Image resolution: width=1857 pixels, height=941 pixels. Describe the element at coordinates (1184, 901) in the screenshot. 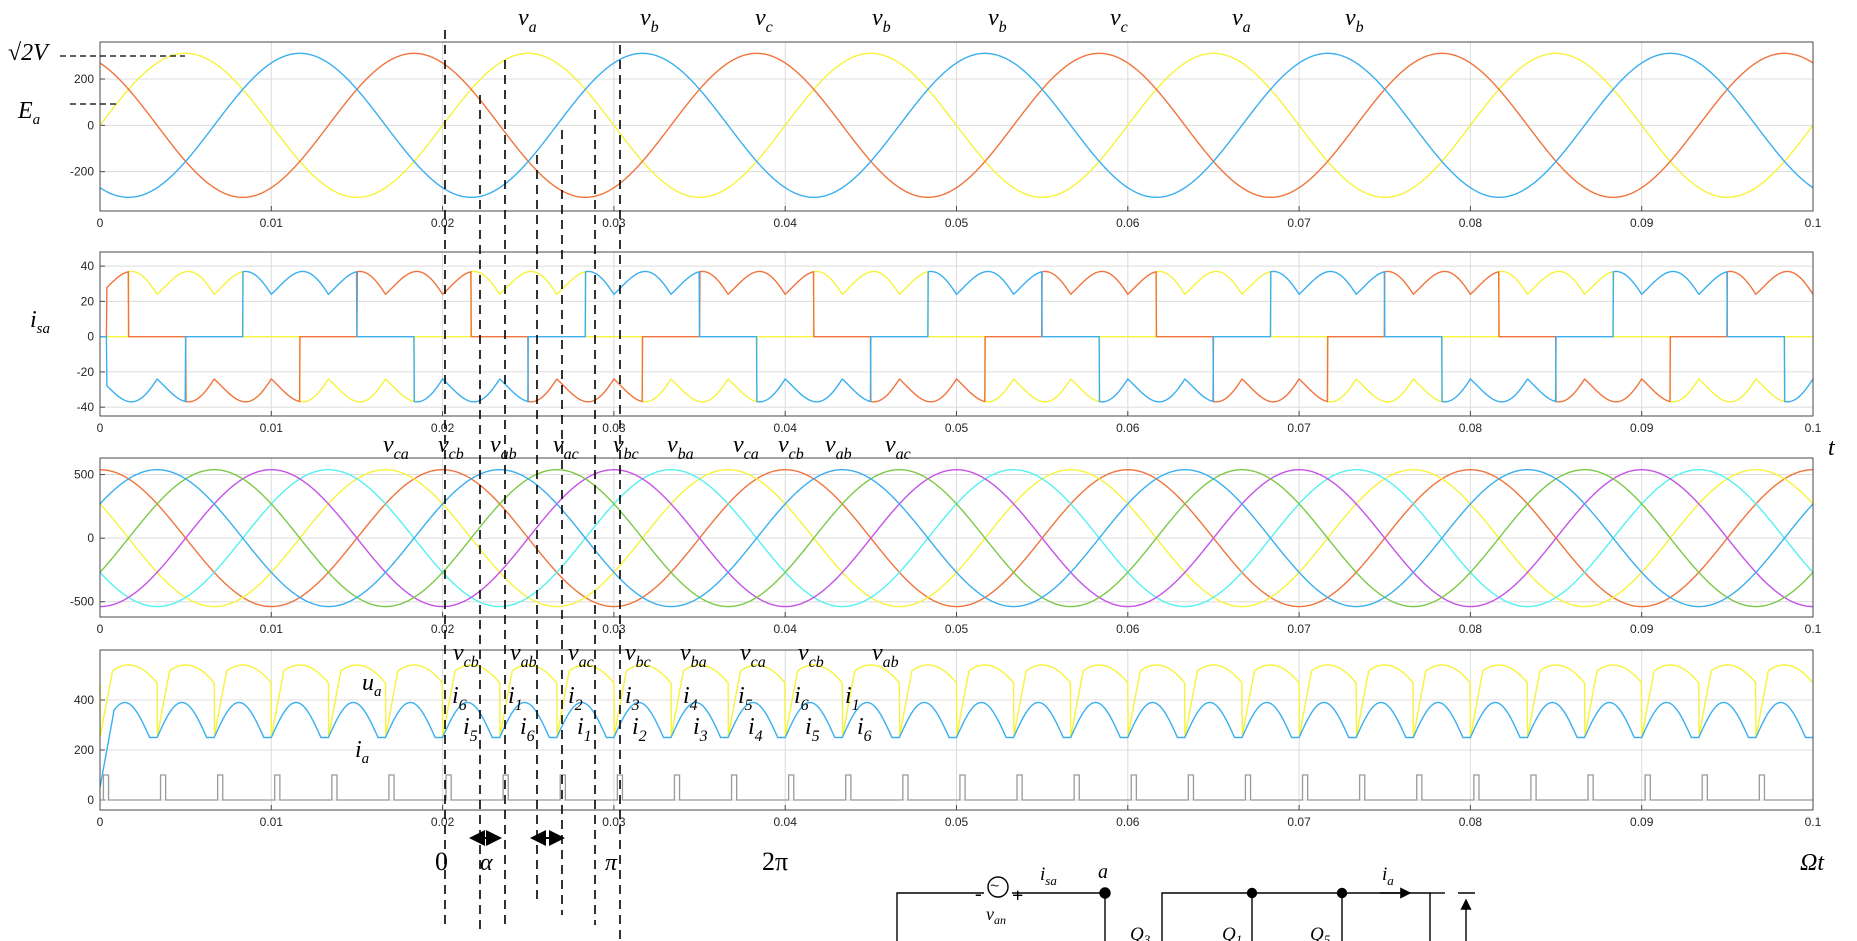

I see `circuit-labels: ~ - + van isa a ia Q3 Q1 Q5` at that location.